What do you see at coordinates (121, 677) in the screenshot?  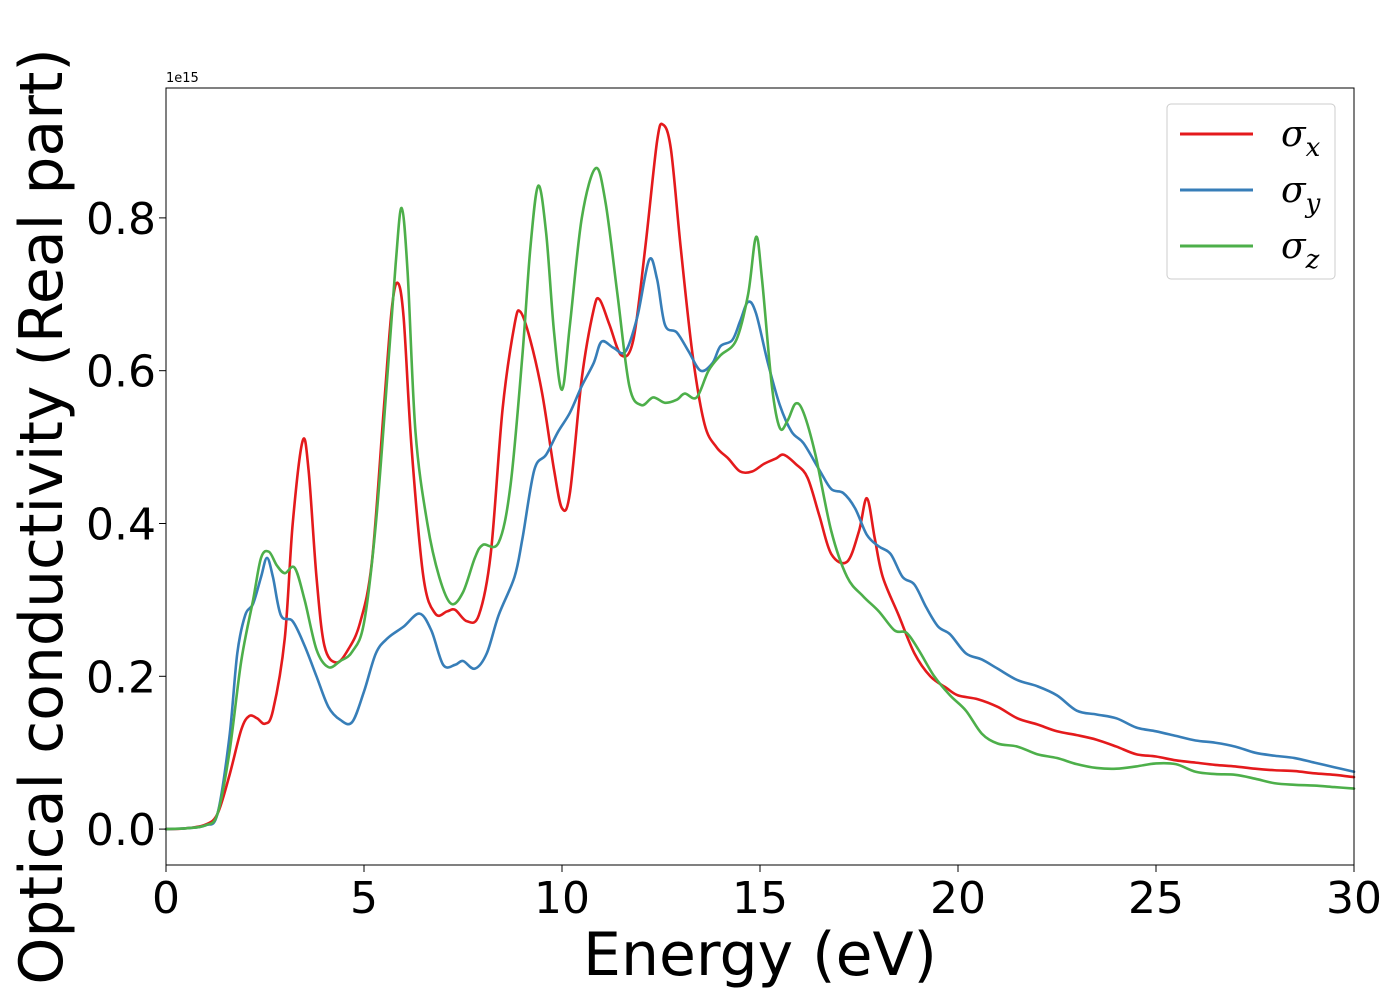 I see `y-tick-label: 0.2` at bounding box center [121, 677].